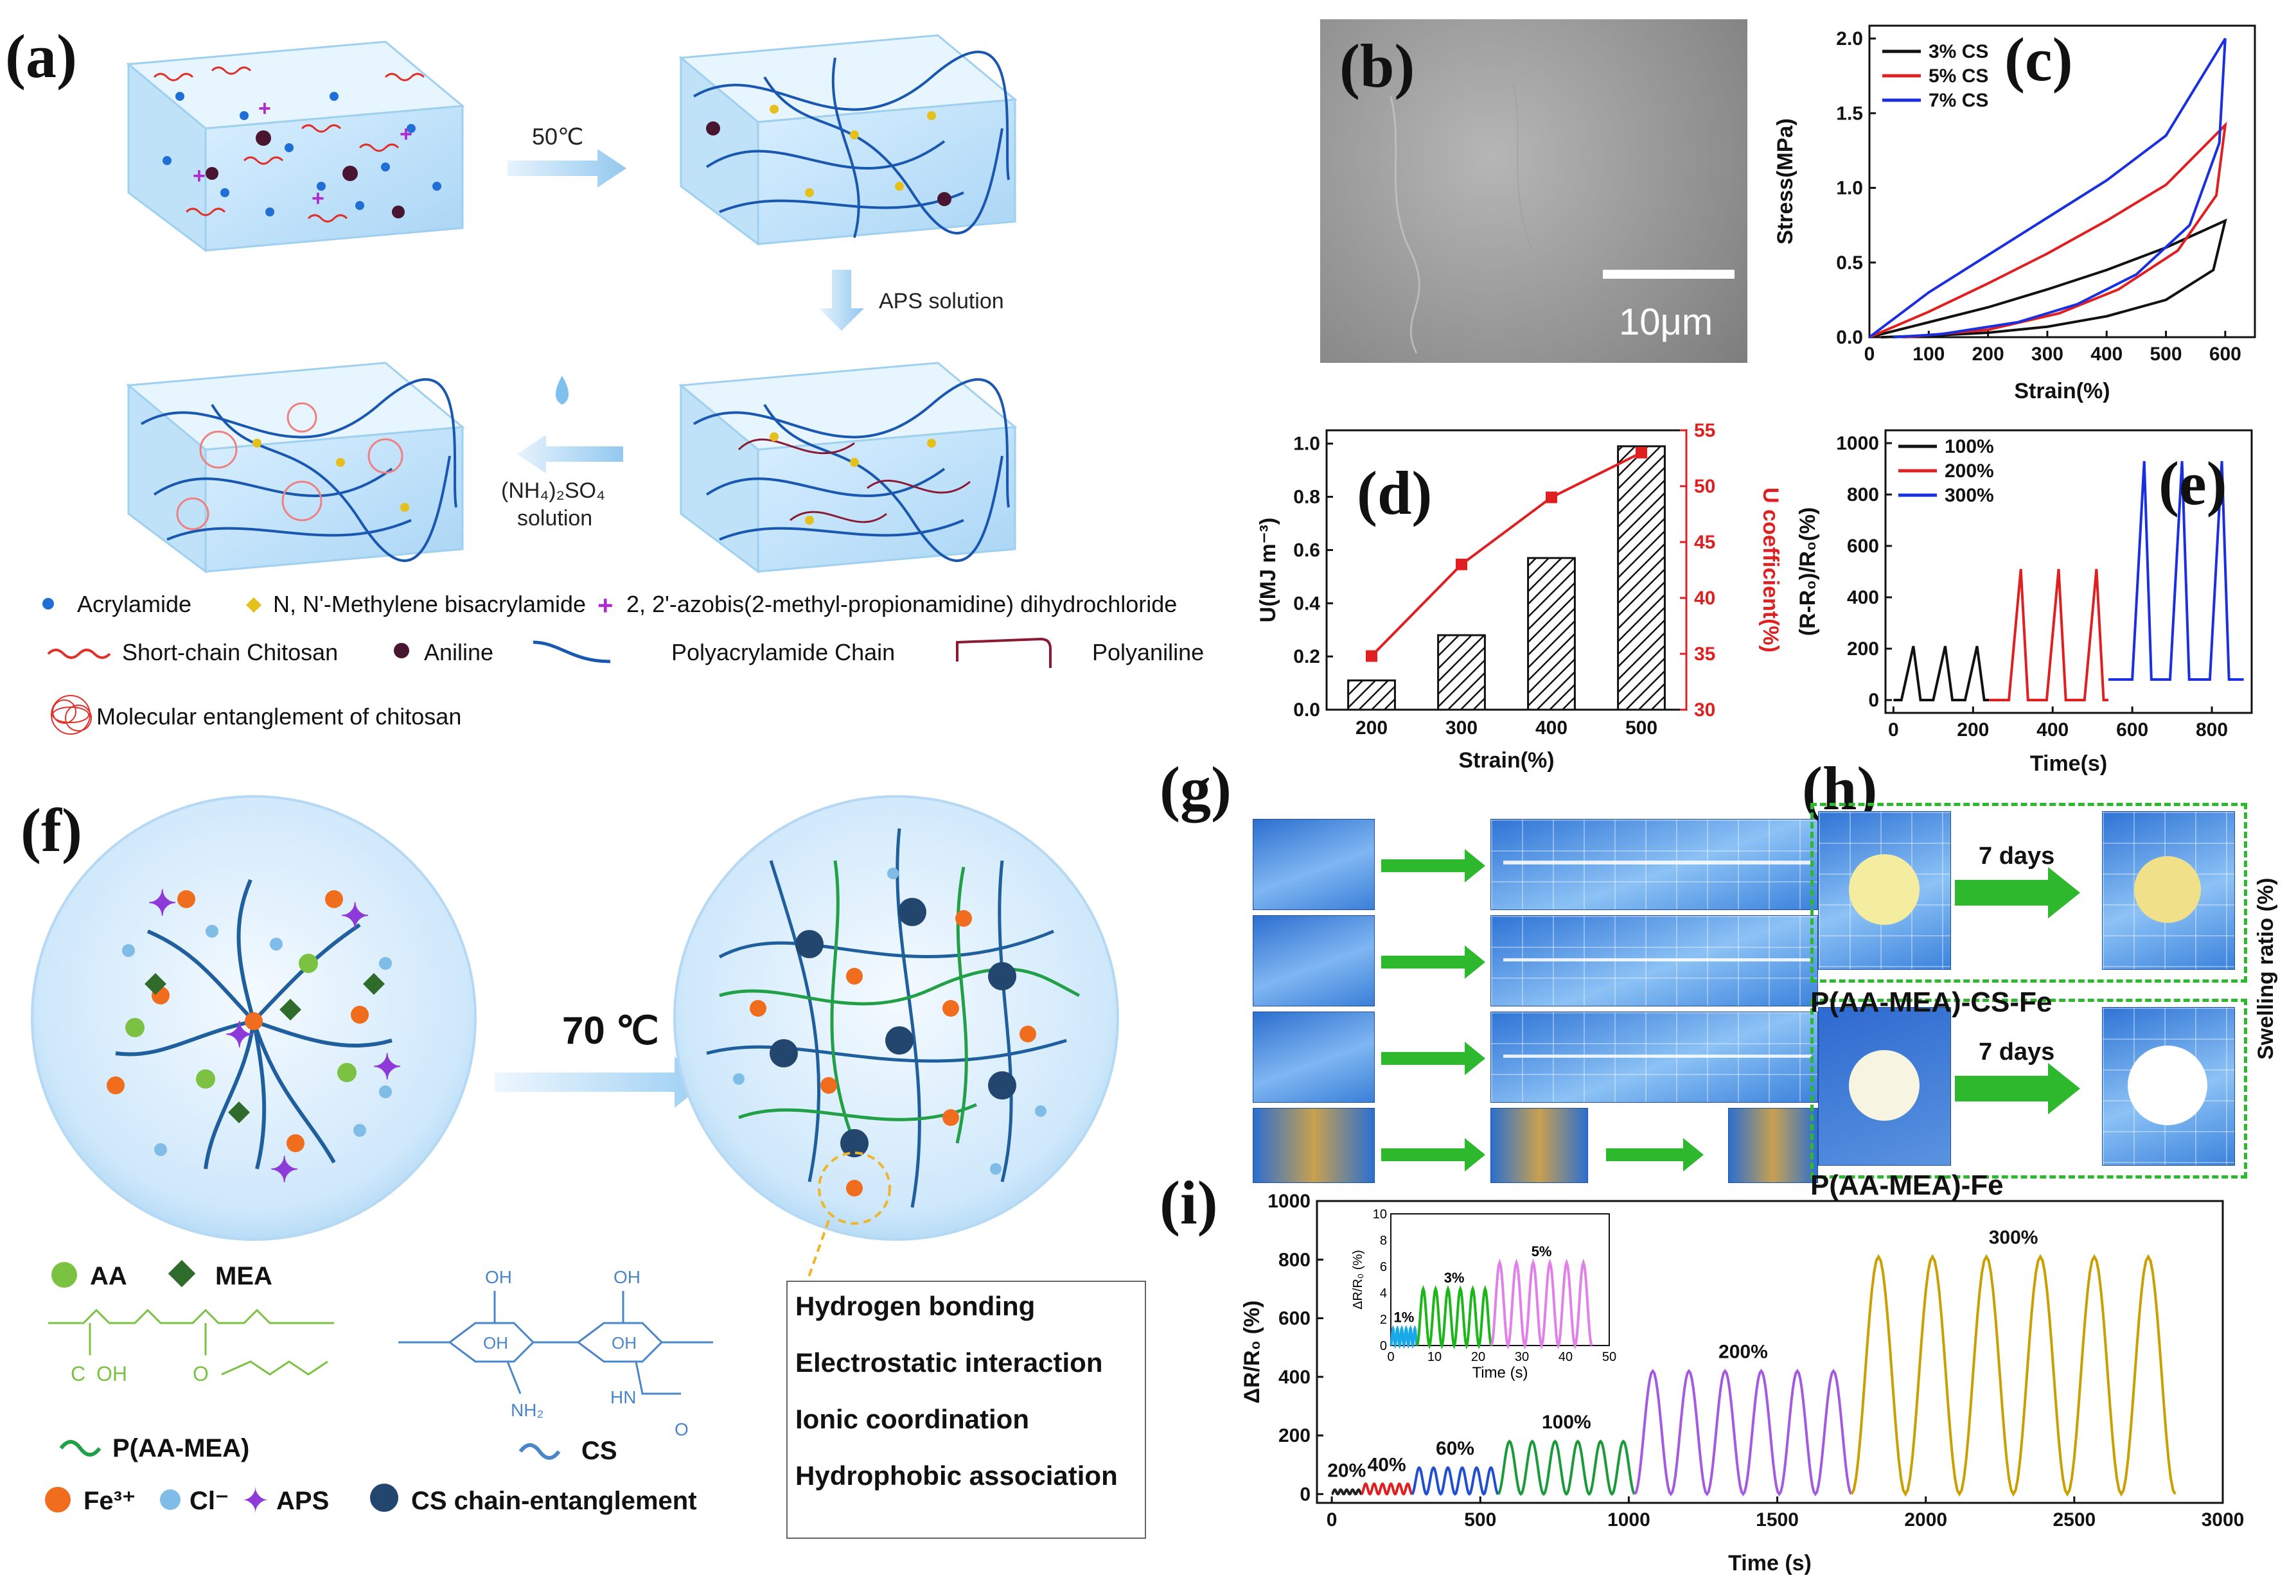  What do you see at coordinates (527, 1410) in the screenshot?
I see `struct-nh2: NH₂` at bounding box center [527, 1410].